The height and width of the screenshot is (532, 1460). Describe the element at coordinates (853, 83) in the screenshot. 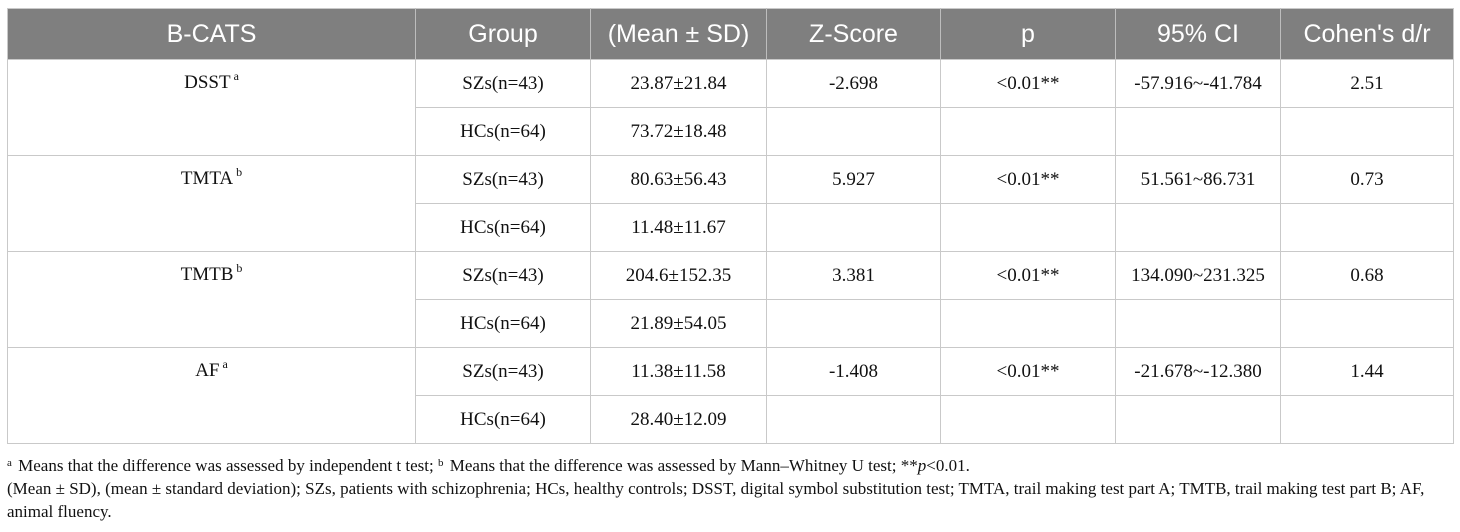

I see `z-score-cell: -2.698` at that location.